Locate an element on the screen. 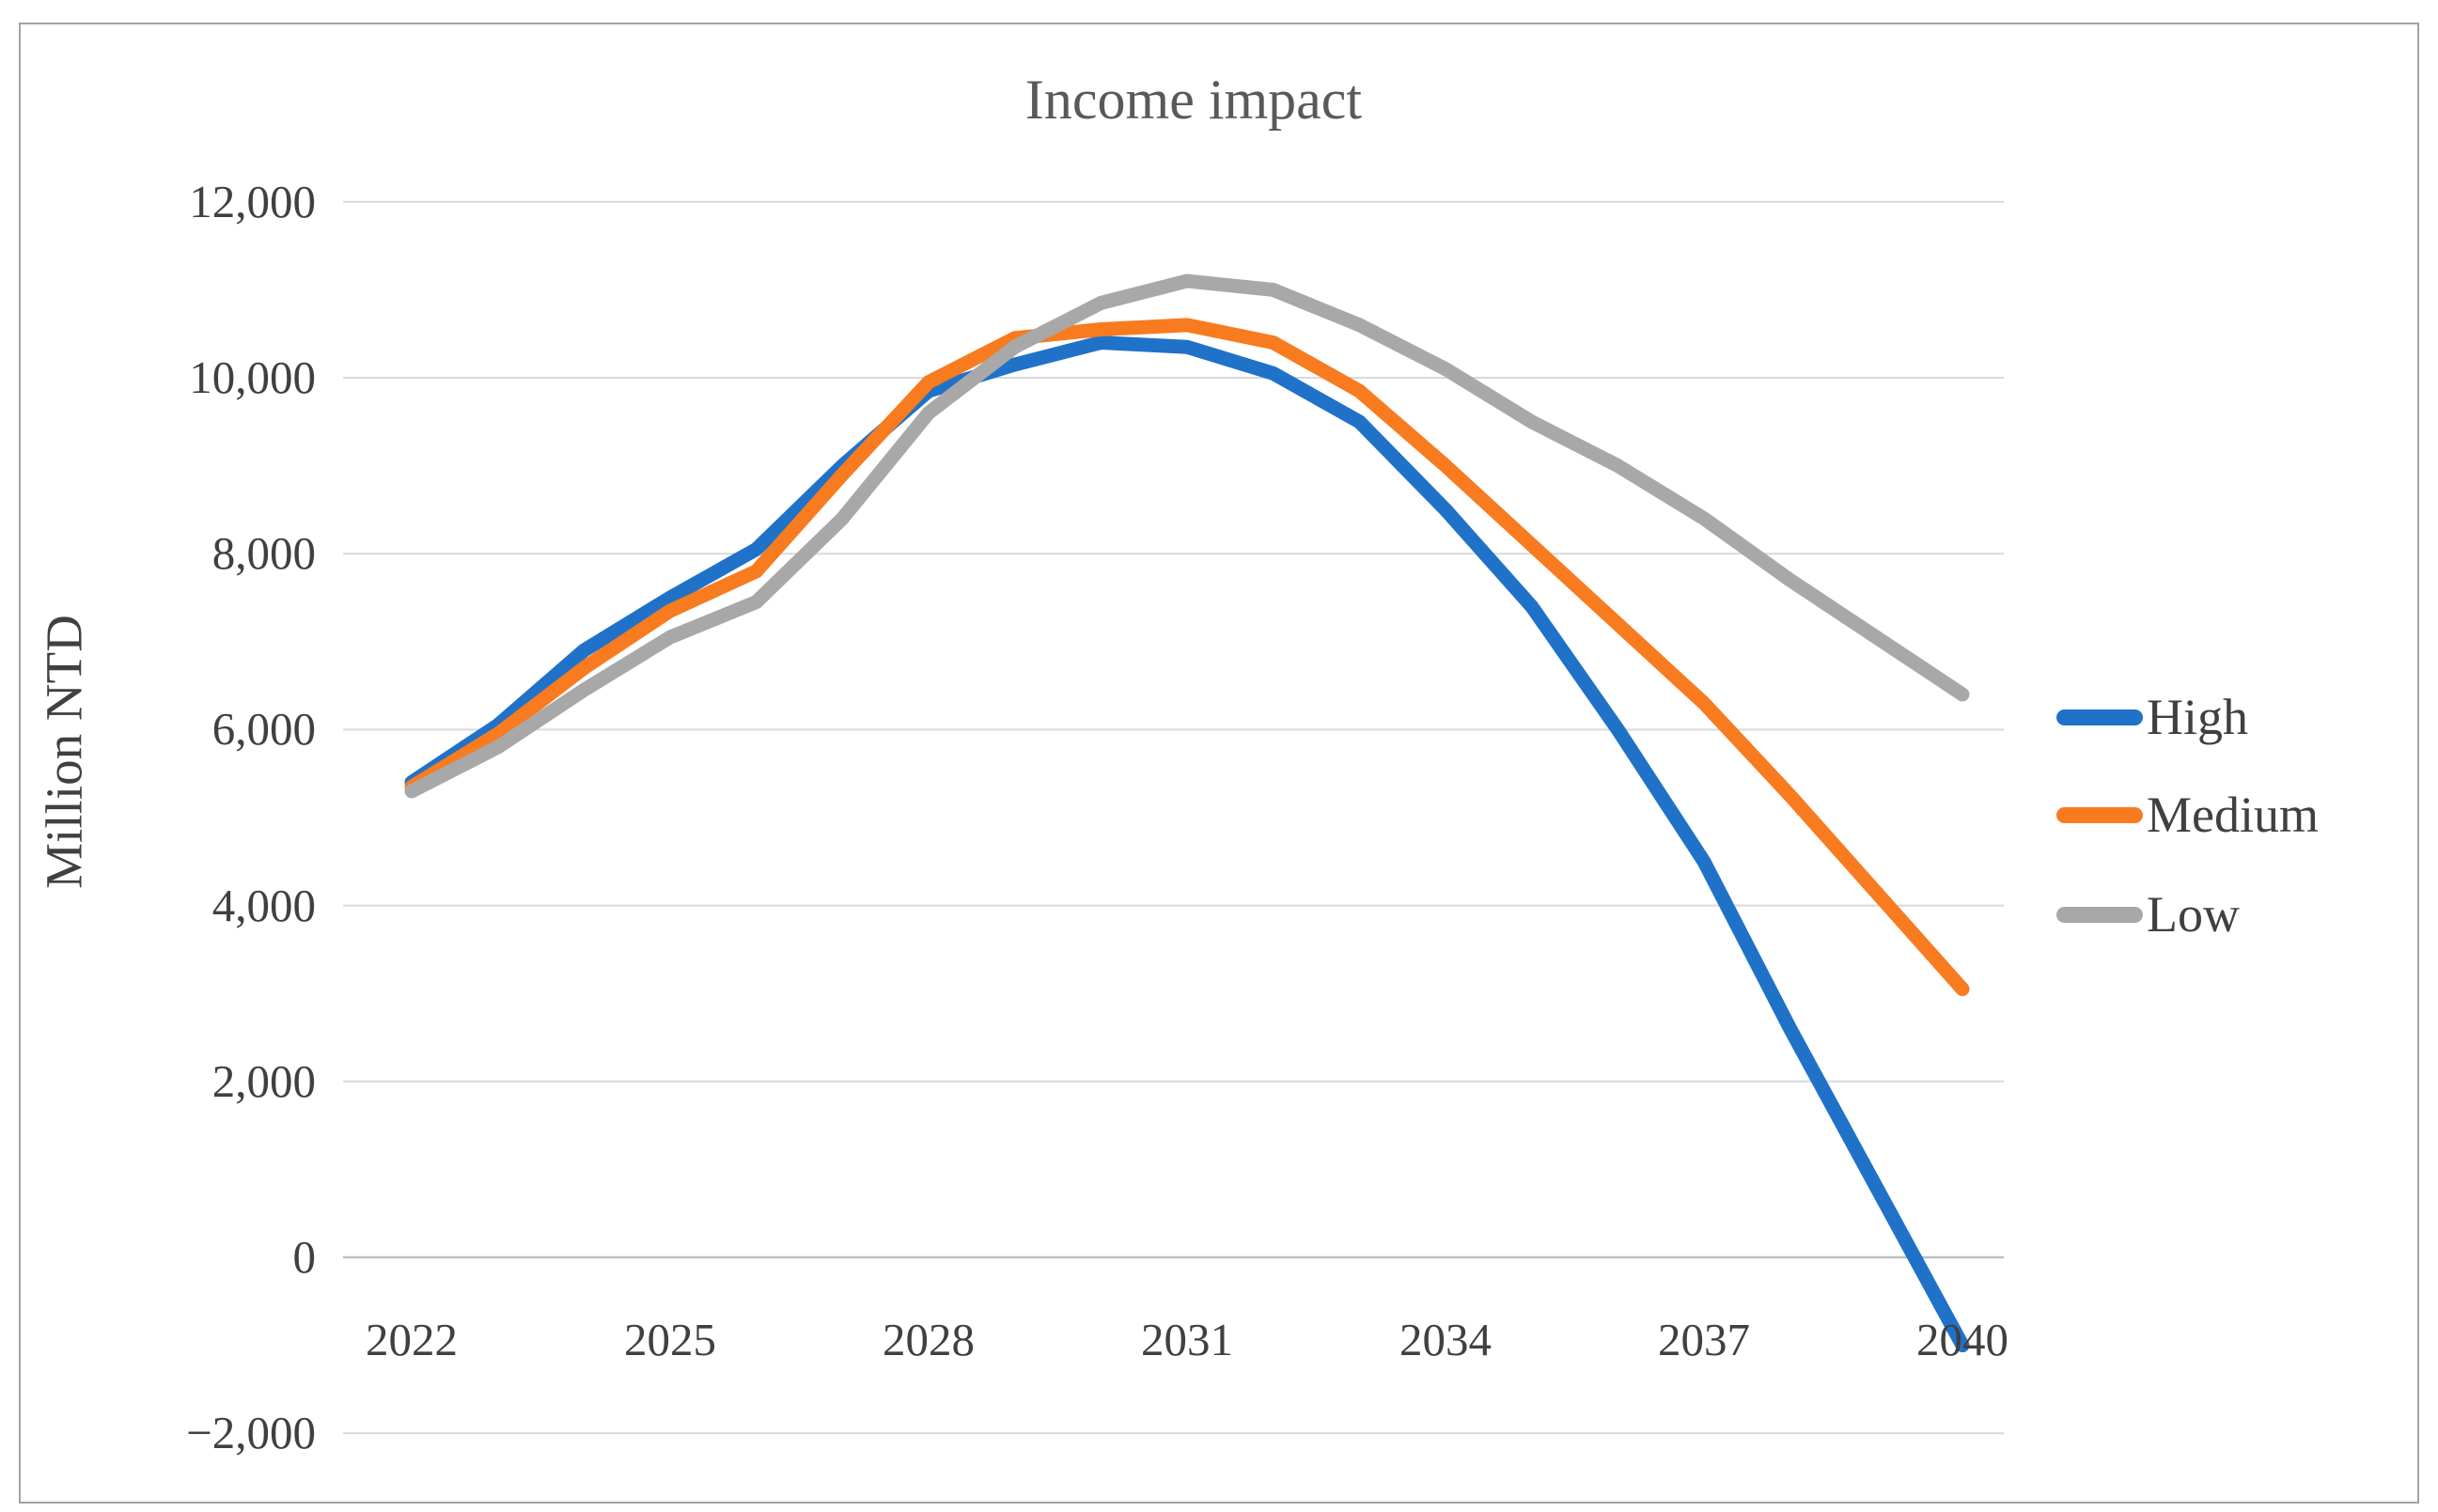 The image size is (2438, 1512). x-tick-label: 2025 is located at coordinates (670, 1339).